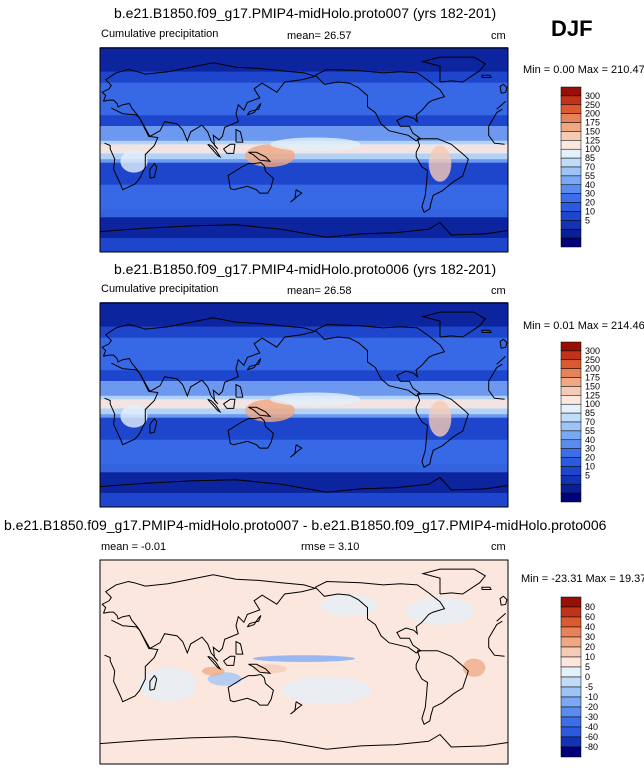  What do you see at coordinates (590, 617) in the screenshot?
I see `colorbar-label: 60` at bounding box center [590, 617].